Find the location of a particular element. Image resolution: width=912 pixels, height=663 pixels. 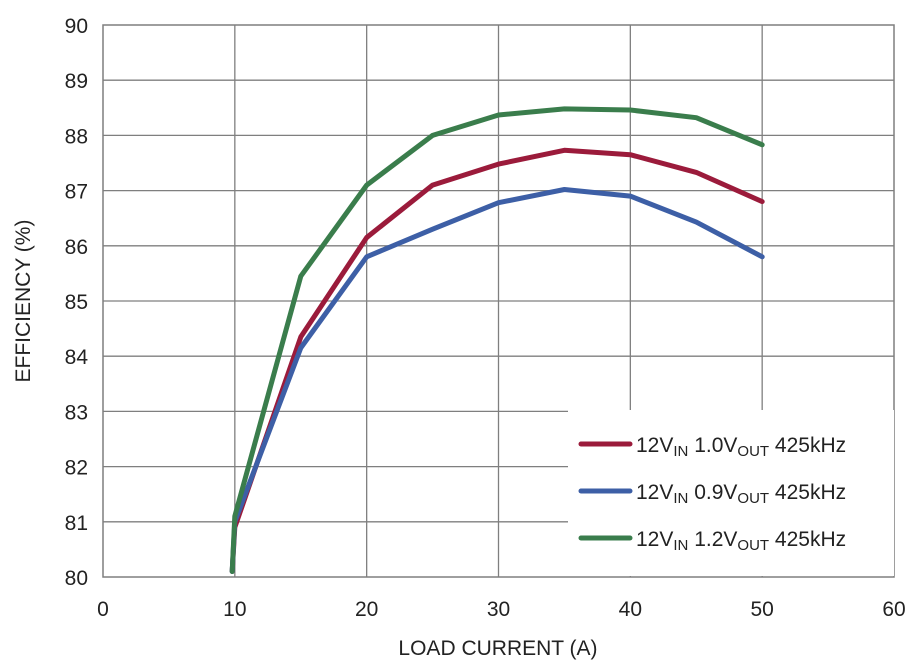

y-axis-title: EFFICIENCY (%) is located at coordinates (23, 301).